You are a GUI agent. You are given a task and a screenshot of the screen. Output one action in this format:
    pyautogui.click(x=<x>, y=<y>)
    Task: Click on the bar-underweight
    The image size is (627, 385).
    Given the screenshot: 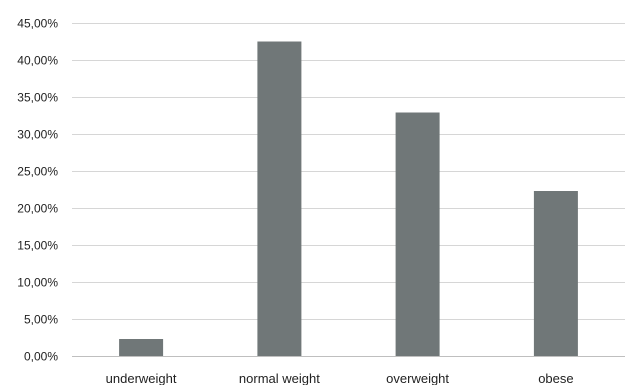 What is the action you would take?
    pyautogui.click(x=141, y=347)
    